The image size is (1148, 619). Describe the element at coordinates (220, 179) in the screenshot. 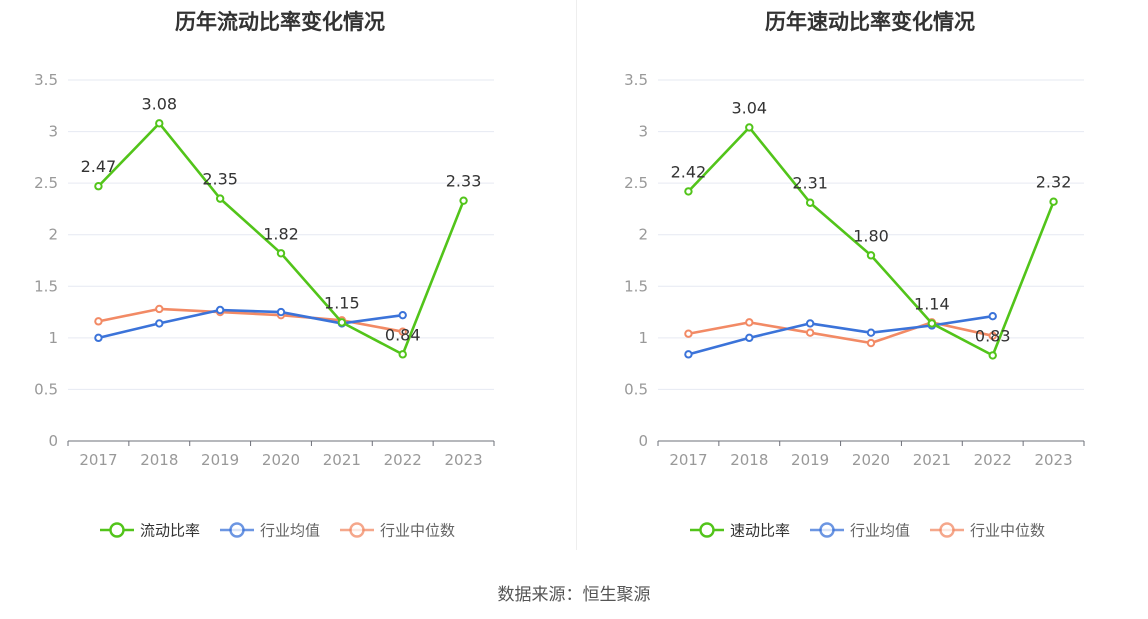

I see `data-label: 2.35` at that location.